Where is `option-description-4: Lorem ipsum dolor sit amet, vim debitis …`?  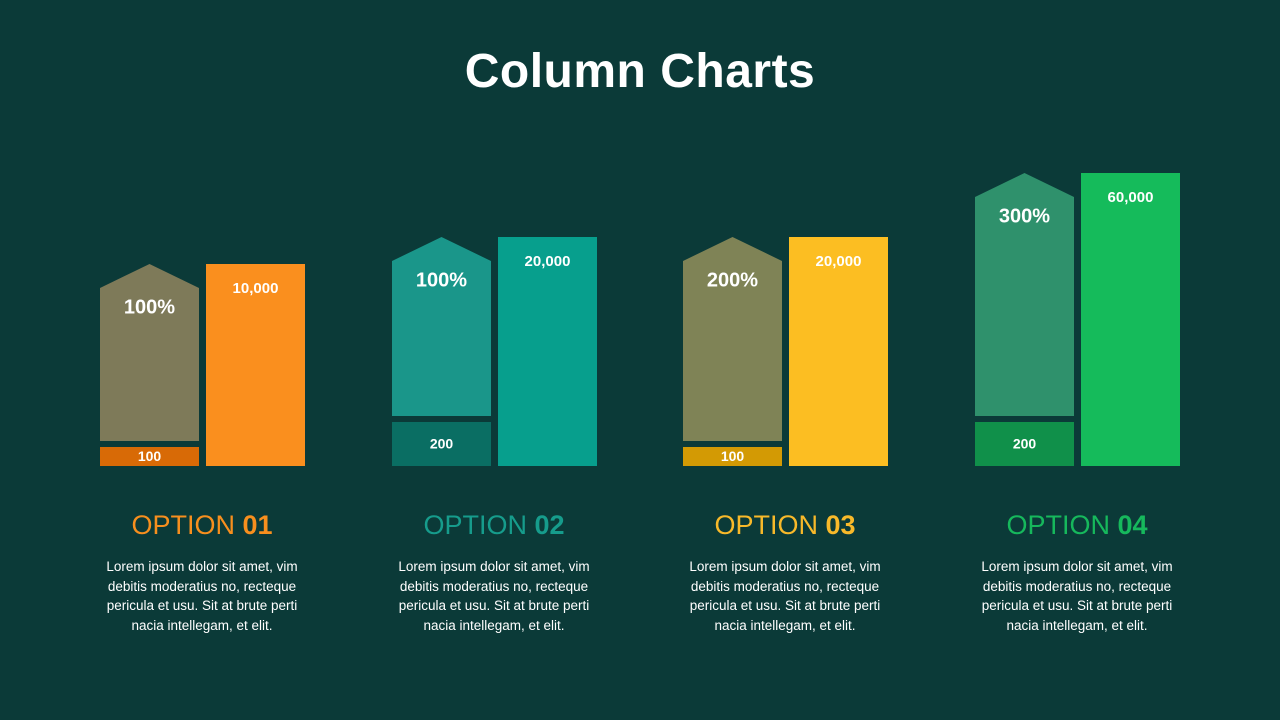
option-description-4: Lorem ipsum dolor sit amet, vim debitis … is located at coordinates (1077, 596).